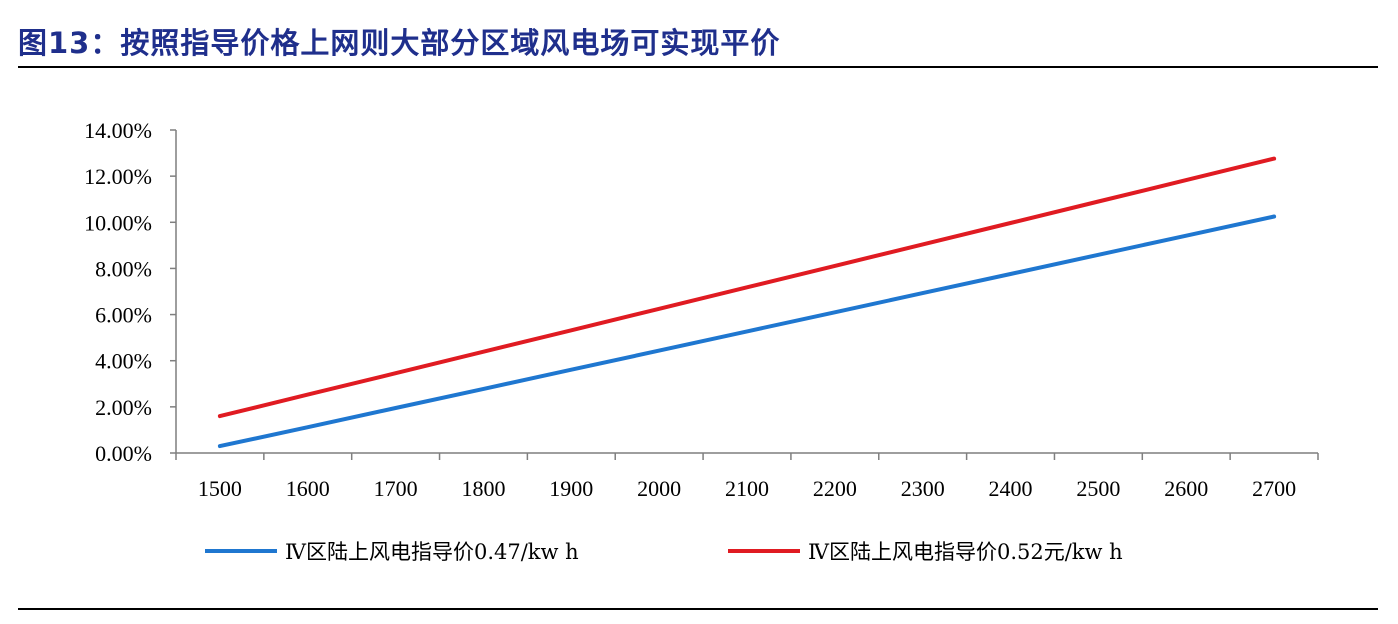  What do you see at coordinates (571, 488) in the screenshot?
I see `x-tick-label: 1900` at bounding box center [571, 488].